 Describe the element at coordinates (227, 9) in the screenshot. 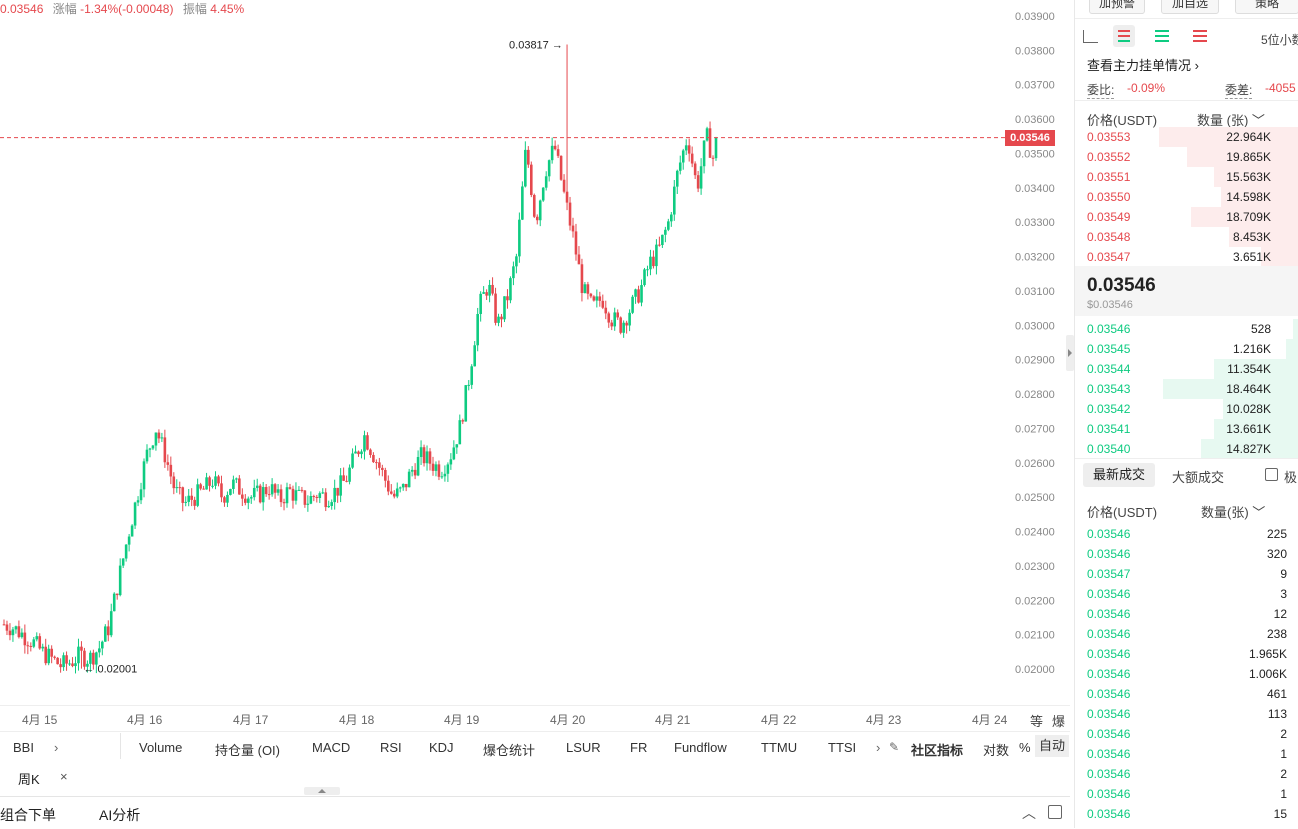

I see `amplitude-value: 4.45%` at that location.